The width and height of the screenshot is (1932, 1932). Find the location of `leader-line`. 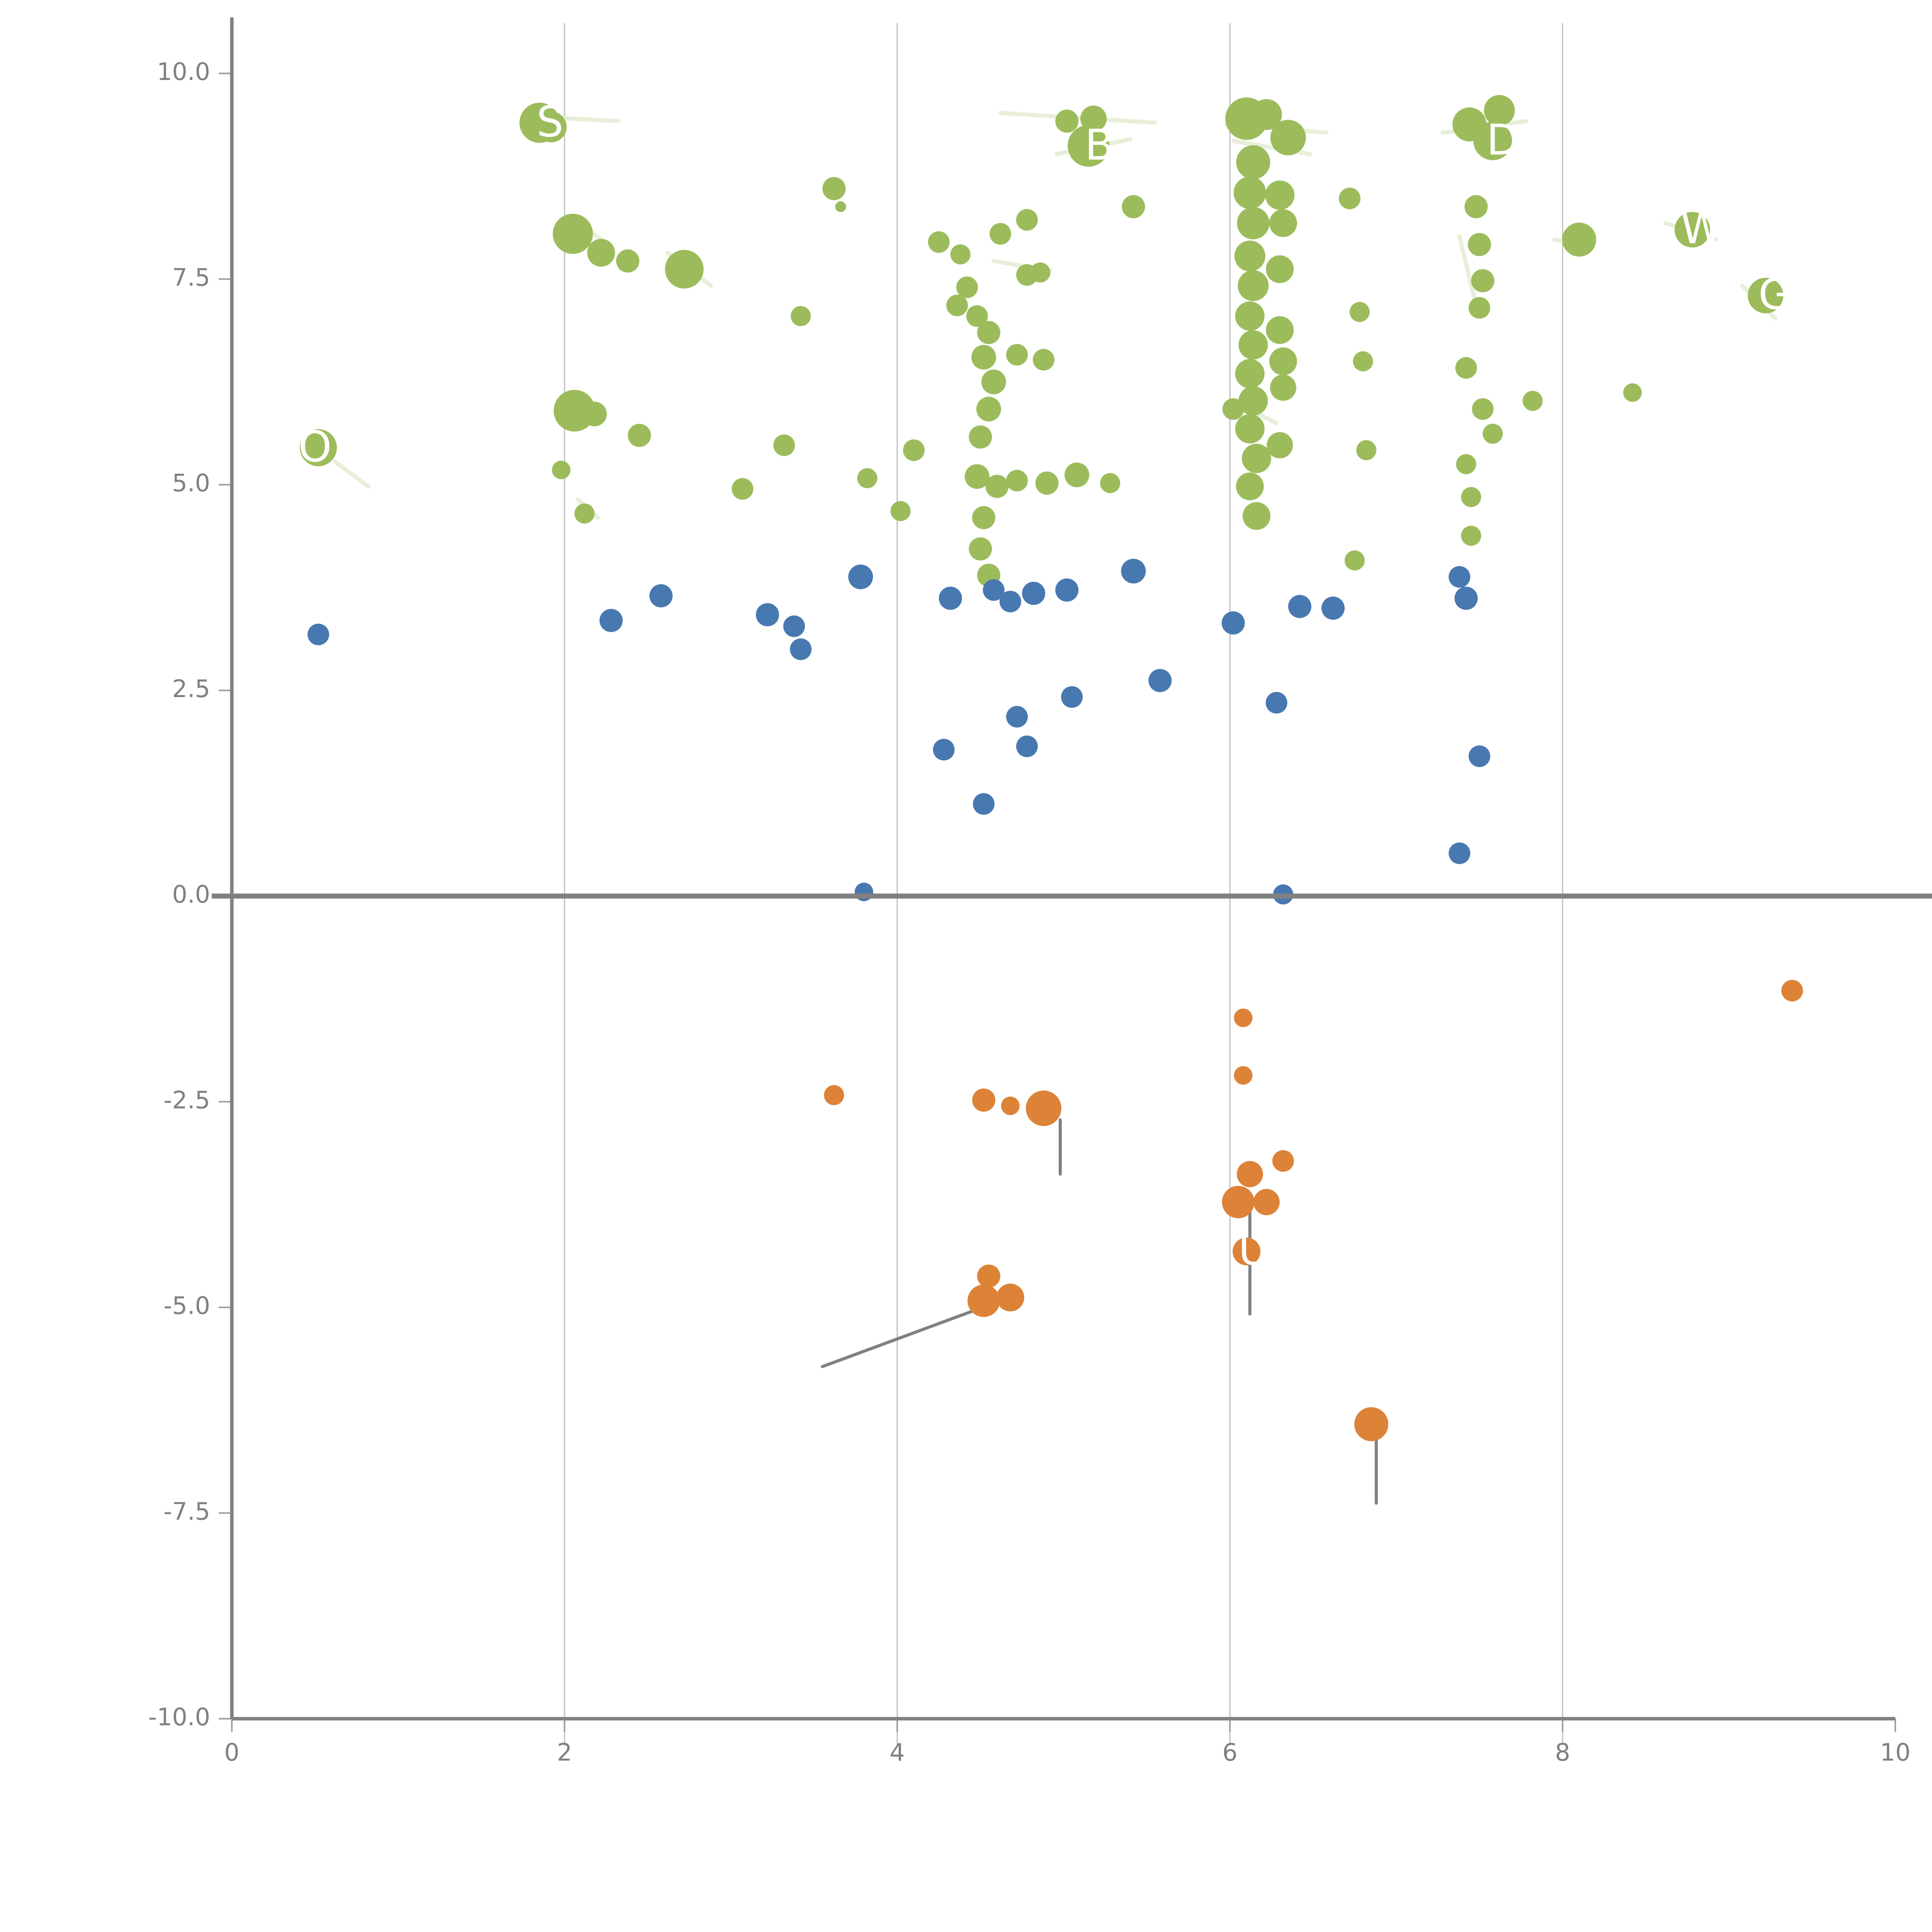

leader-line is located at coordinates (912, 1333).